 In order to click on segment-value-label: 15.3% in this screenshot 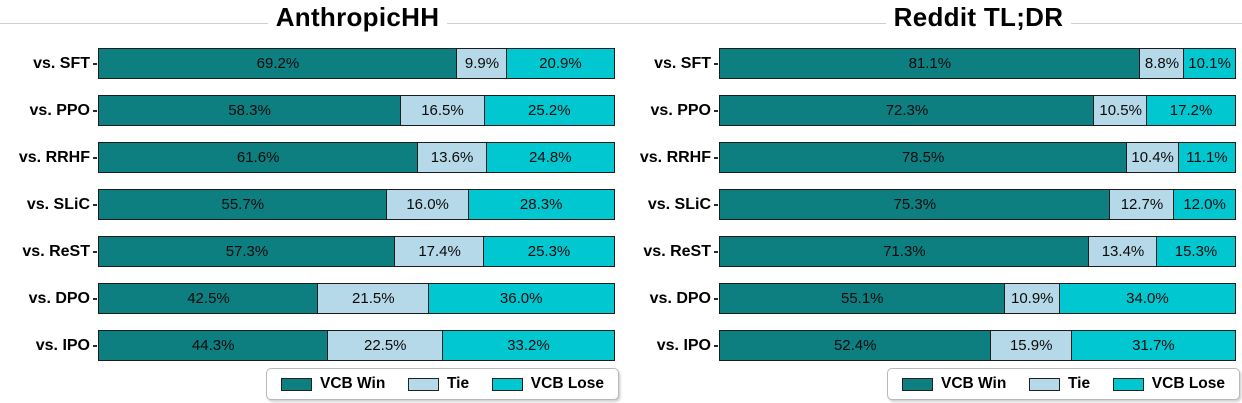, I will do `click(1196, 251)`.